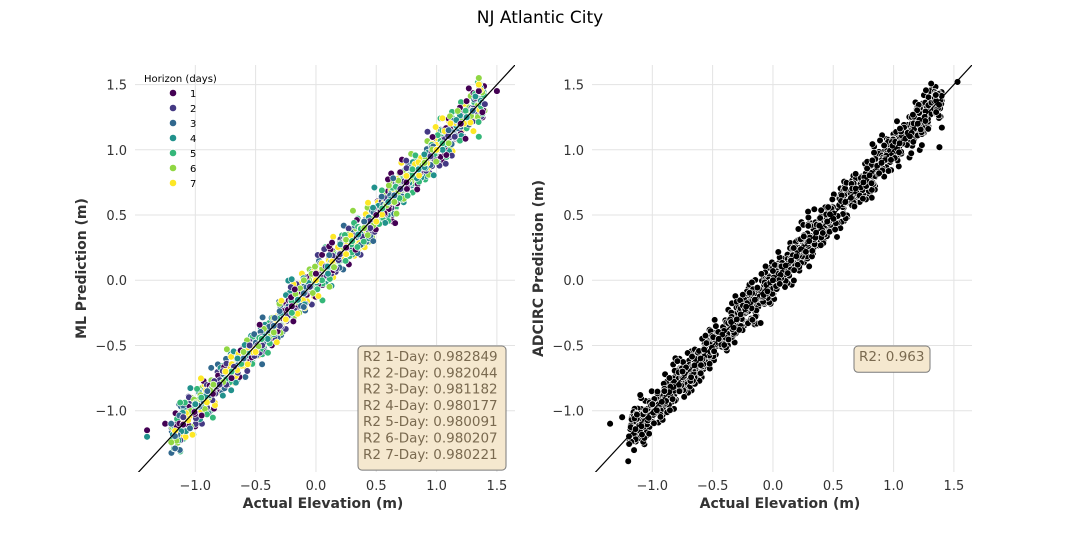  What do you see at coordinates (430, 455) in the screenshot?
I see `annotation-line: R2 7-Day: 0.980221` at bounding box center [430, 455].